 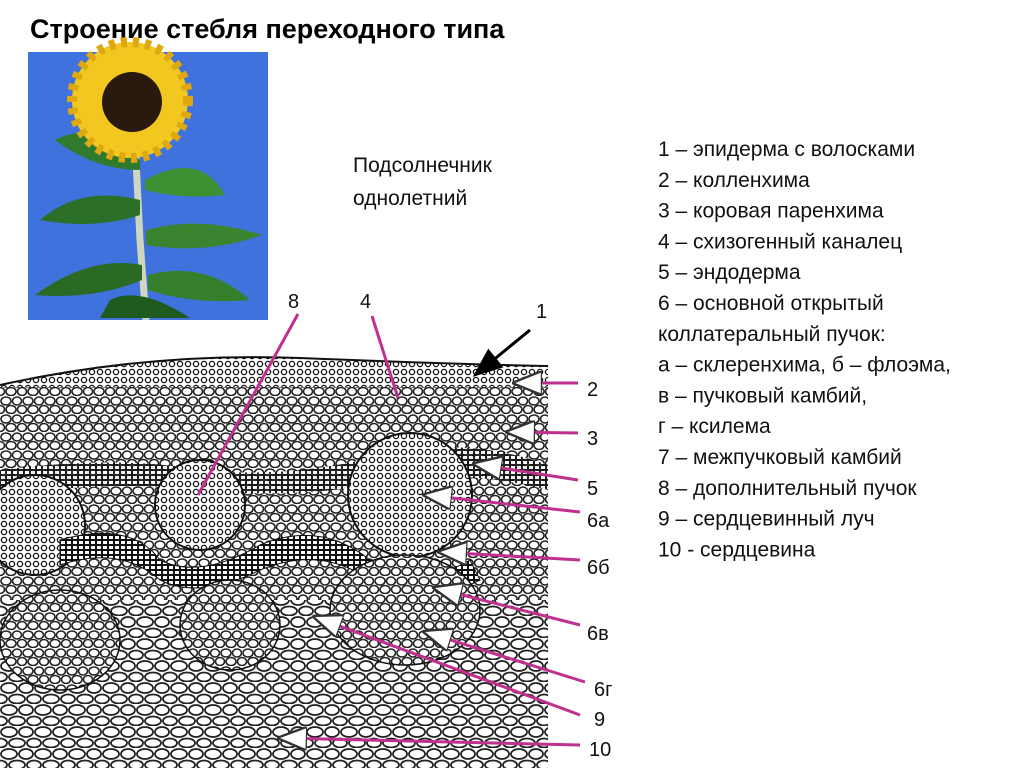 I want to click on legend-line: 3 – коровая паренхима, so click(x=771, y=211).